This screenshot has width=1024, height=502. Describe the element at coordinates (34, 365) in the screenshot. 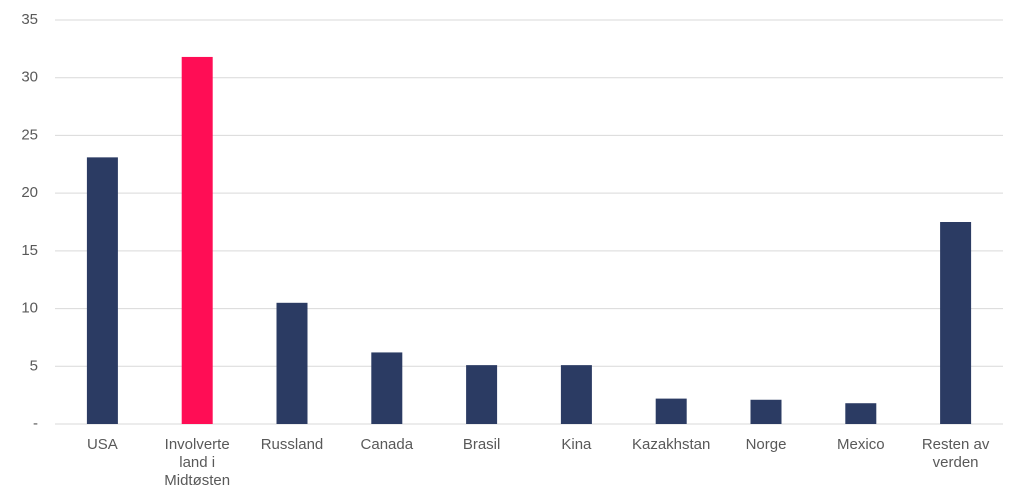

I see `y-tick-label: 5` at that location.